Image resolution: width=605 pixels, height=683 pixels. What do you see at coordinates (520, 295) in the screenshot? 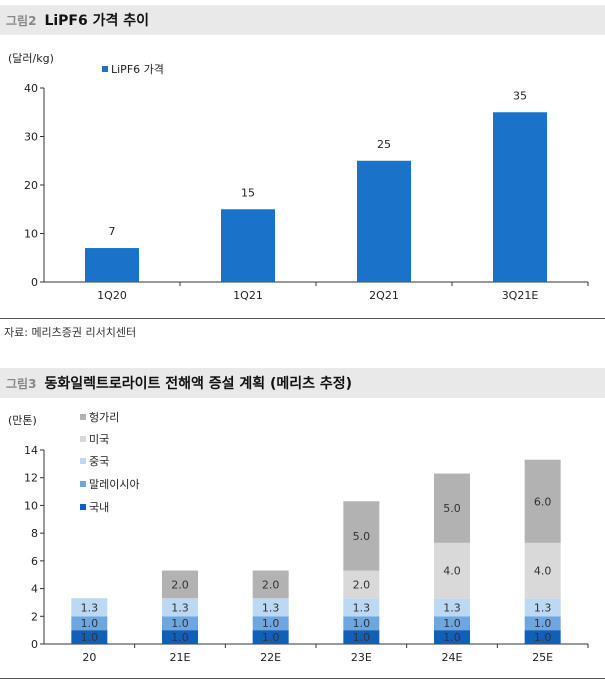
I see `chart1-x-tick-label: 3Q21E` at bounding box center [520, 295].